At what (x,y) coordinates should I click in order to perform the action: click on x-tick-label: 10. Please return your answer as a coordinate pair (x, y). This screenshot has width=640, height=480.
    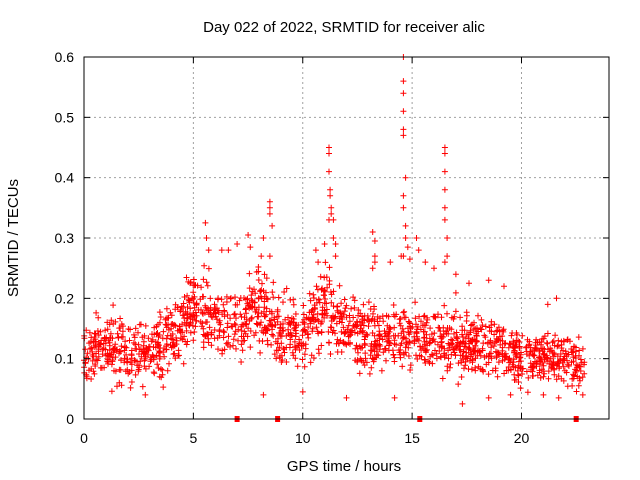
    Looking at the image, I should click on (303, 438).